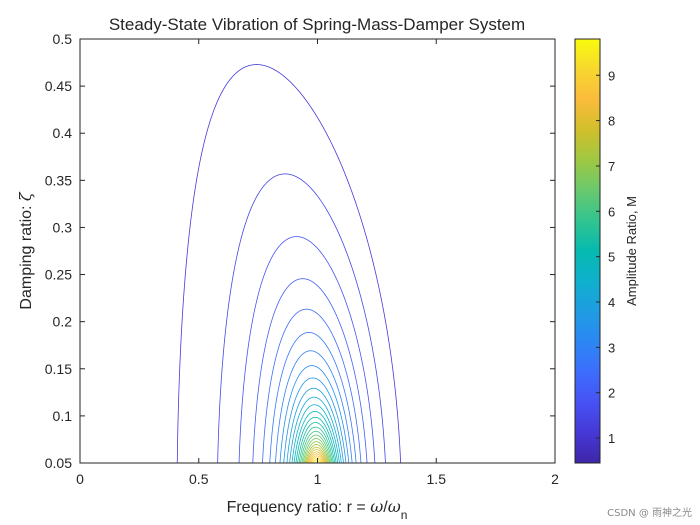 This screenshot has width=700, height=525. What do you see at coordinates (611, 302) in the screenshot?
I see `colorbar-tick-label: 4` at bounding box center [611, 302].